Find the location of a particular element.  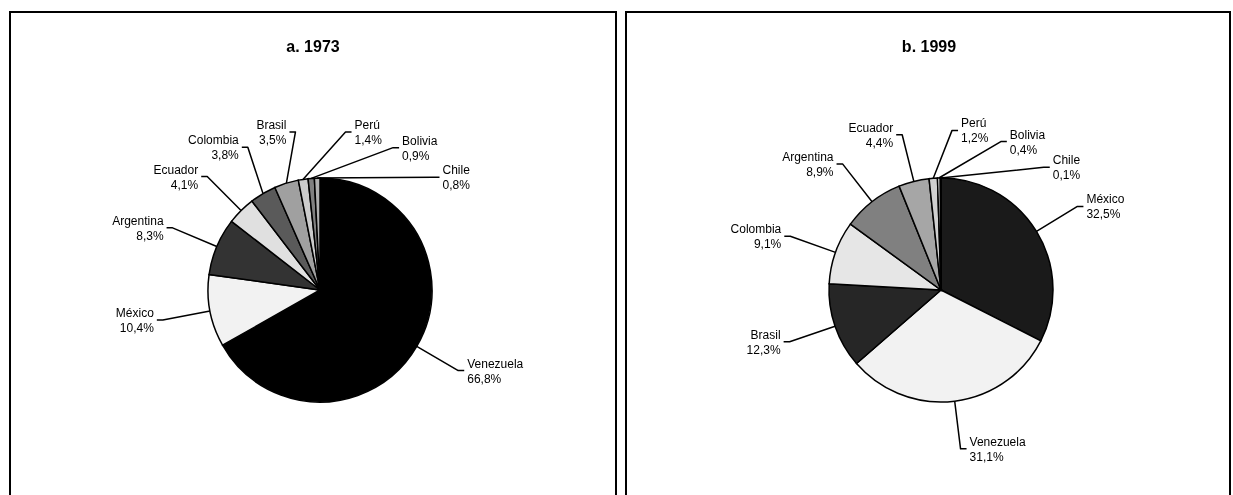

data-label: 3,8% is located at coordinates (225, 155).